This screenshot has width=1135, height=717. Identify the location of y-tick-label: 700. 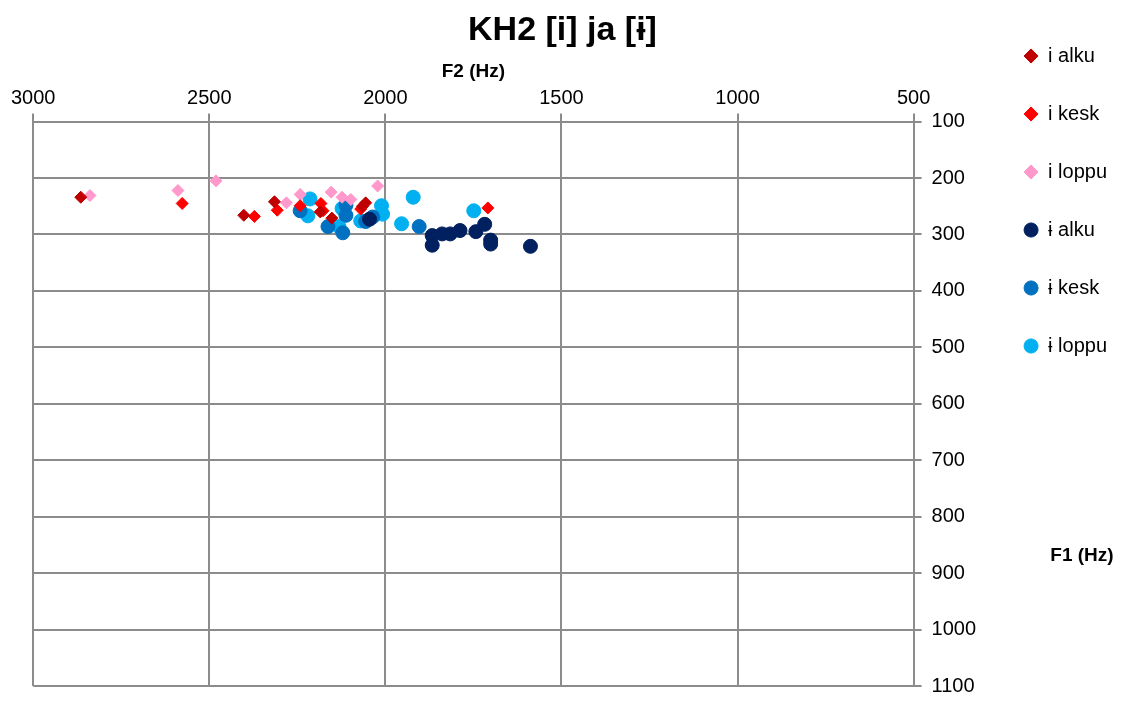
(948, 458).